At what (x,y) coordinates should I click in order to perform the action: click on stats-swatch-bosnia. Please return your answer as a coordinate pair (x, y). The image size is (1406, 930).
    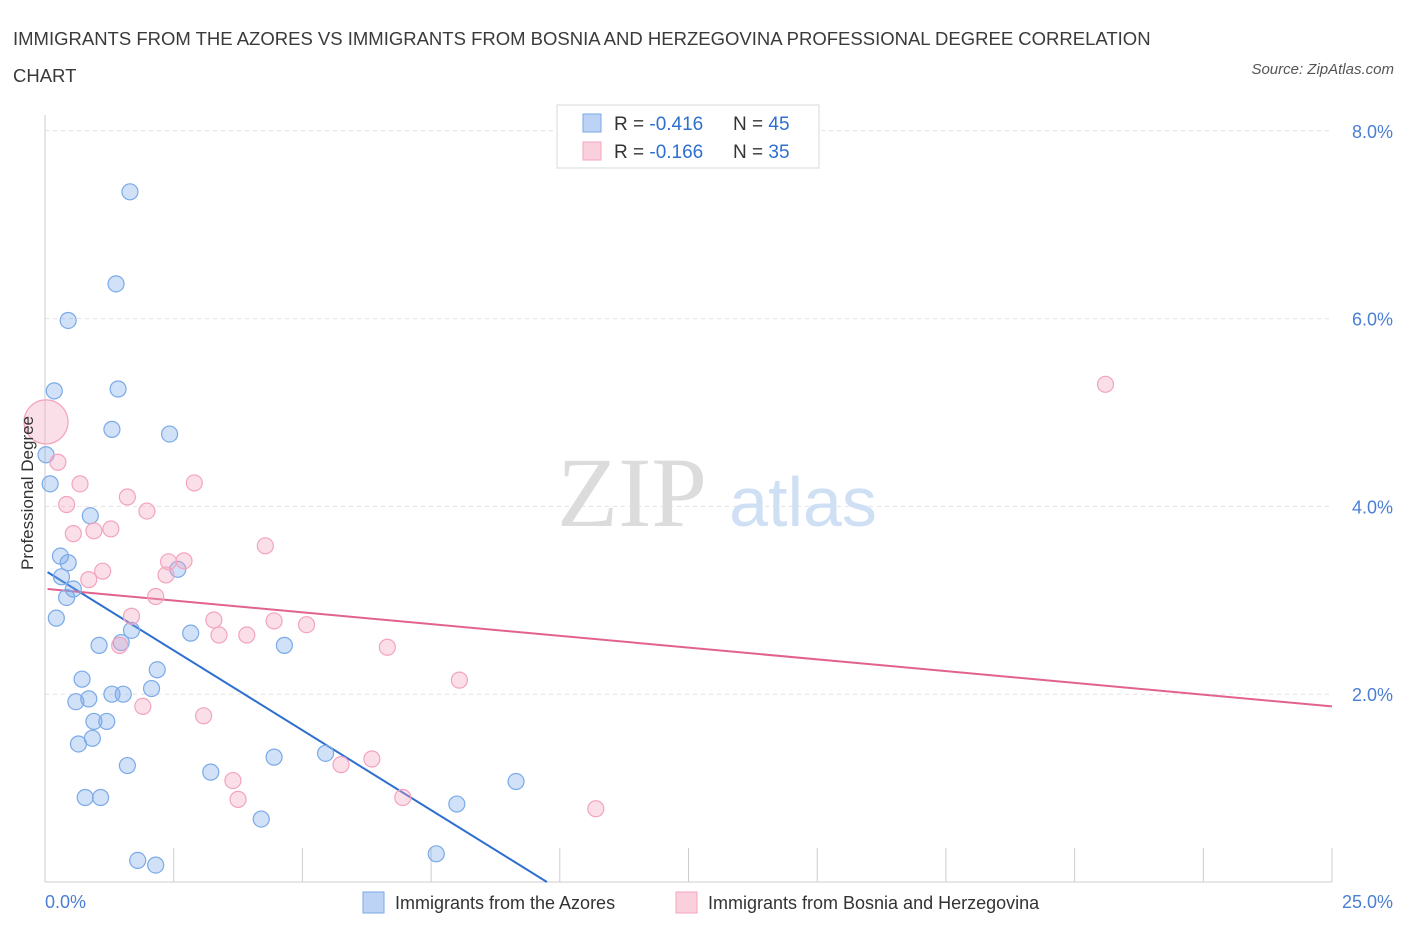
    Looking at the image, I should click on (592, 151).